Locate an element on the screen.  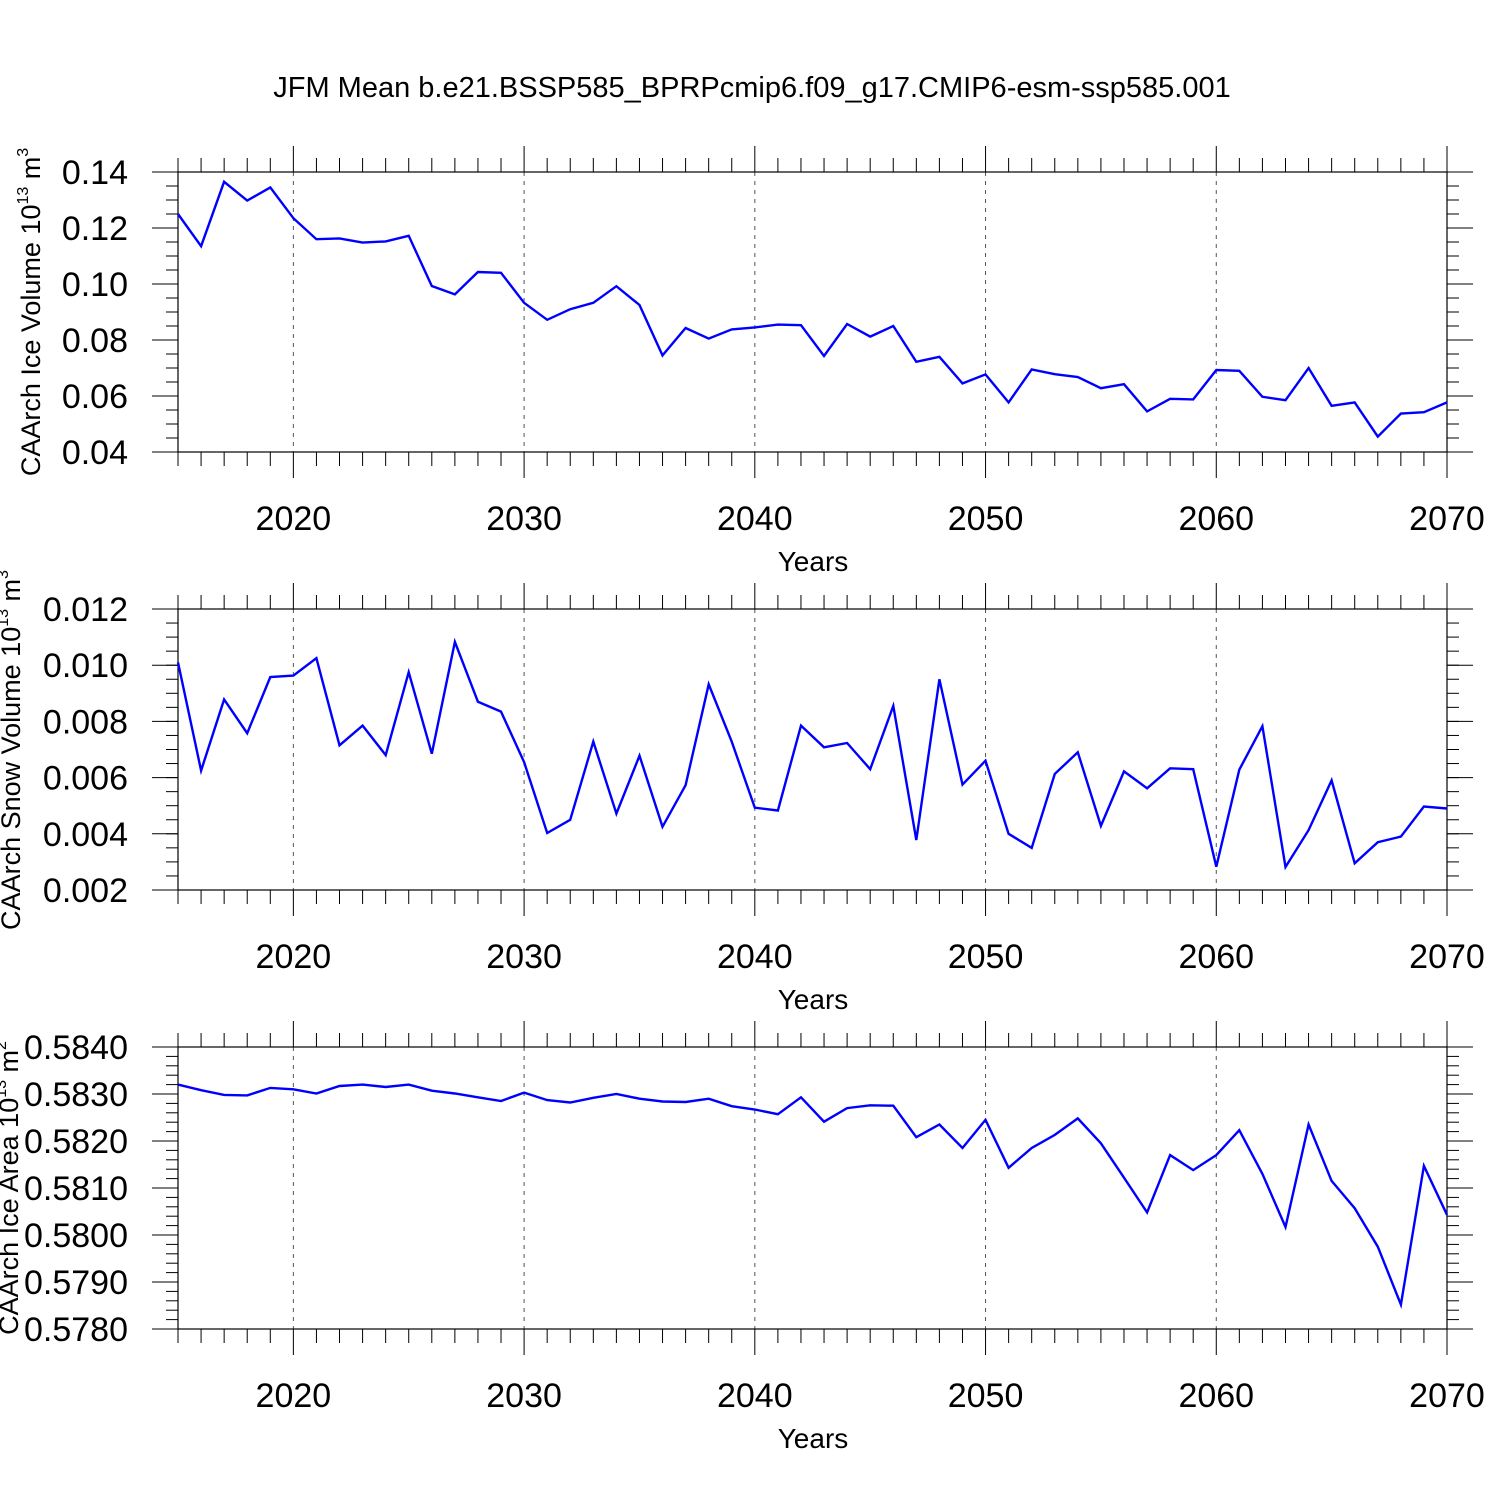
y-tick-label: 0.006 is located at coordinates (85, 779).